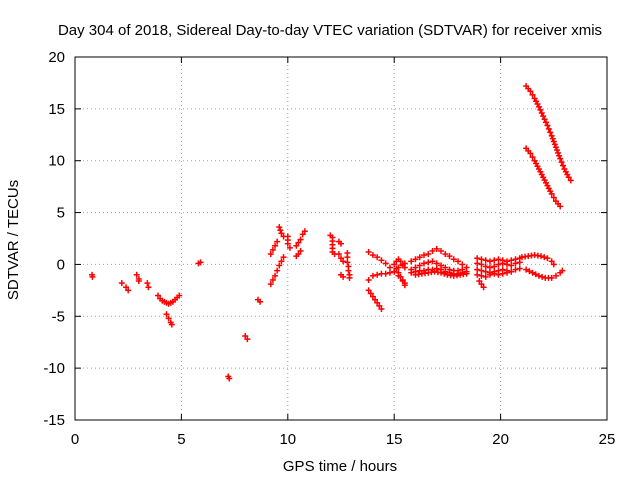 The width and height of the screenshot is (640, 480). Describe the element at coordinates (607, 439) in the screenshot. I see `x-tick-label: 25` at that location.